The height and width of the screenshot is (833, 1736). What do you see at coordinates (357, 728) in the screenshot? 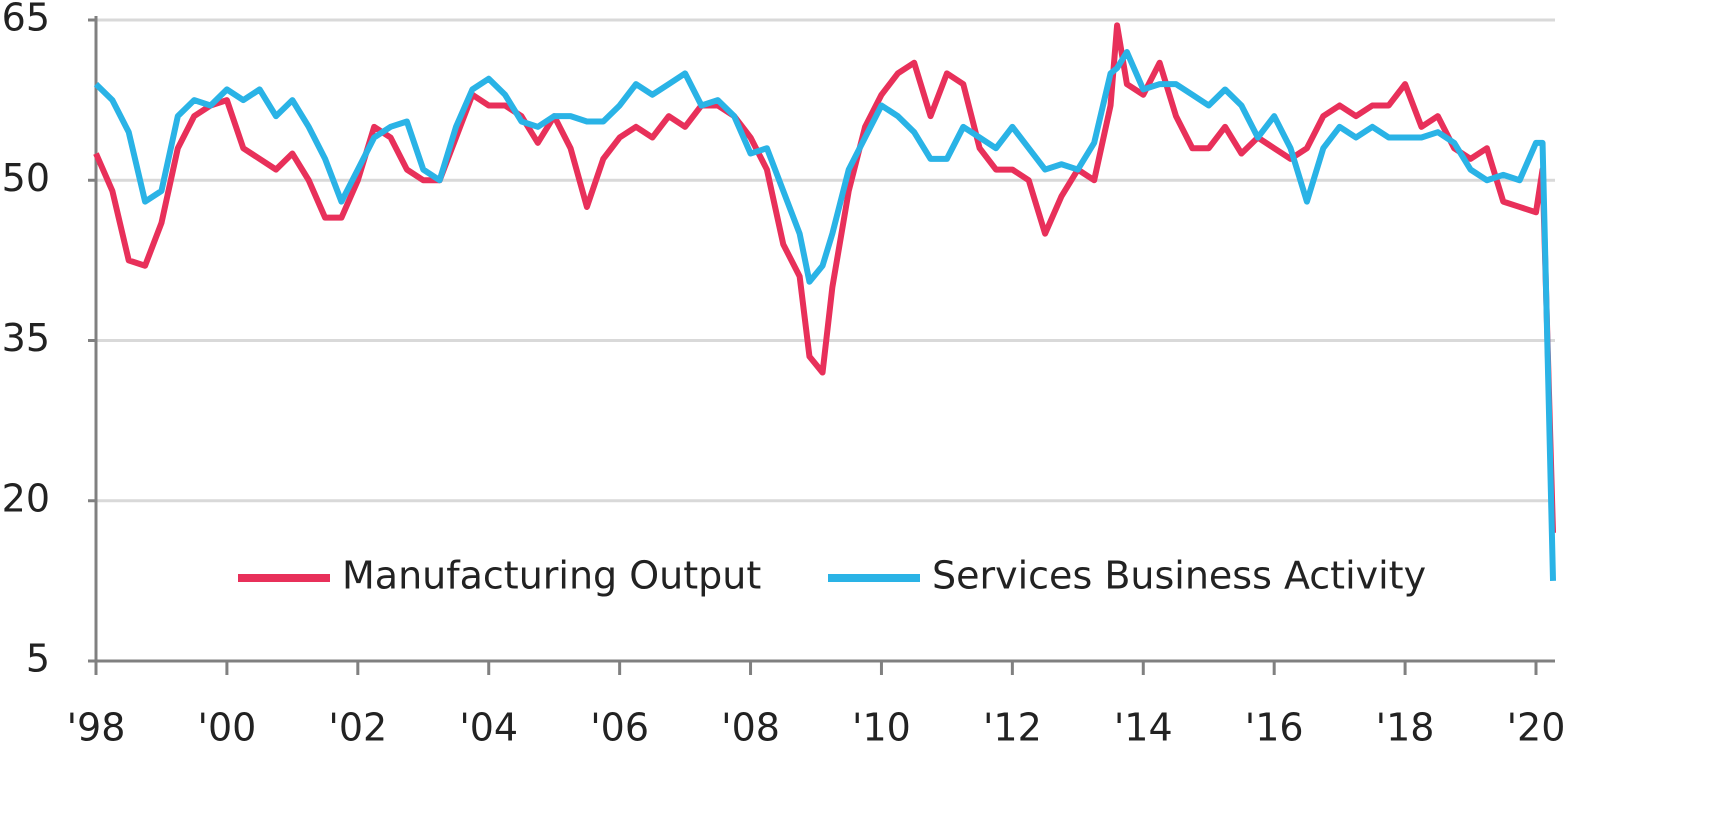
I see `x-tick-label: '02` at bounding box center [357, 728].